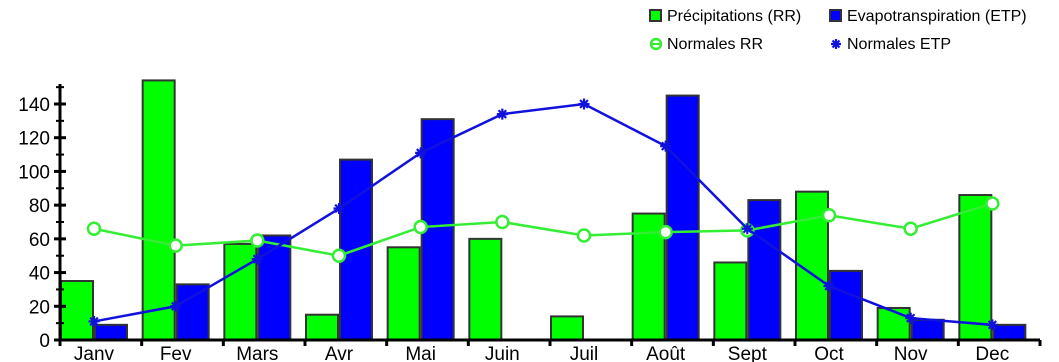 Image resolution: width=1059 pixels, height=362 pixels. I want to click on normales-rr-line, so click(543, 230).